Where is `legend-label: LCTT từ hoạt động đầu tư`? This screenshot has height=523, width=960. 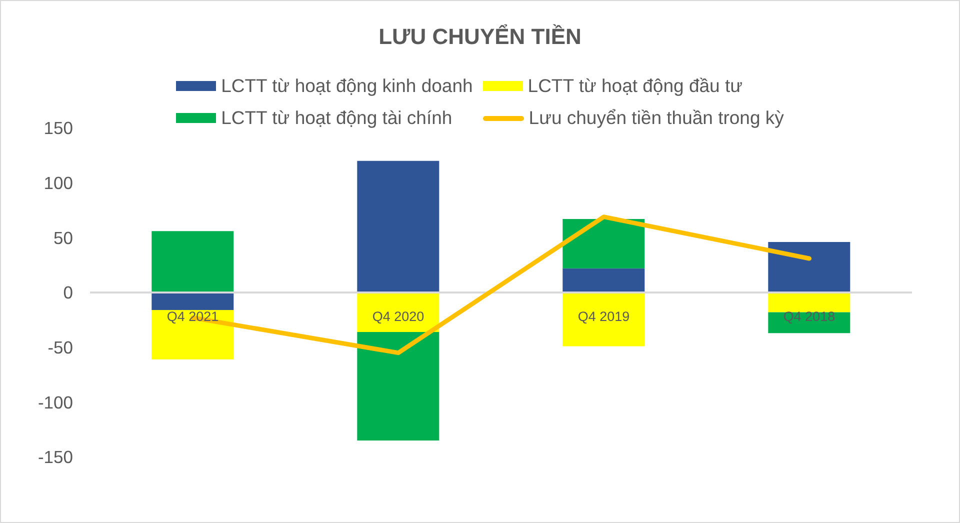
legend-label: LCTT từ hoạt động đầu tư is located at coordinates (635, 86).